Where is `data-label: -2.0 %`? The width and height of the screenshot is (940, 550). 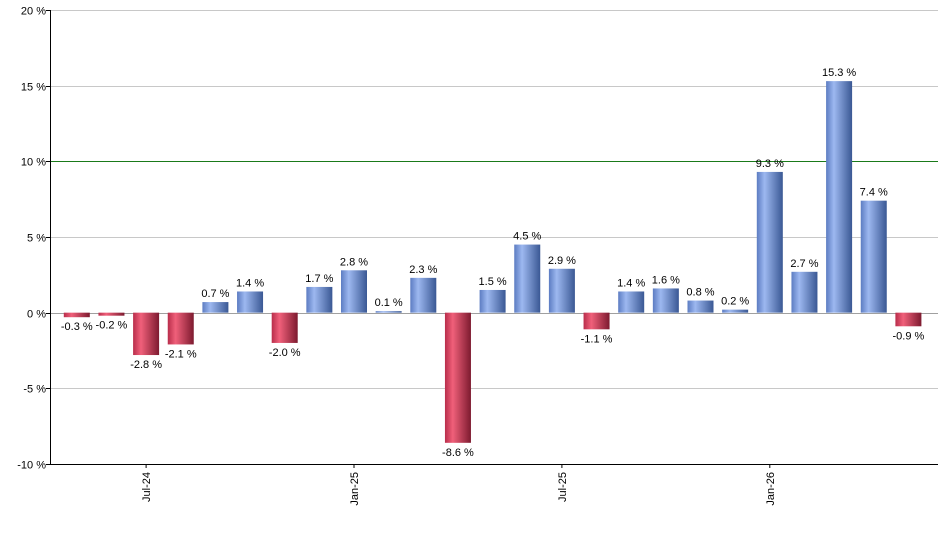
data-label: -2.0 % is located at coordinates (285, 353).